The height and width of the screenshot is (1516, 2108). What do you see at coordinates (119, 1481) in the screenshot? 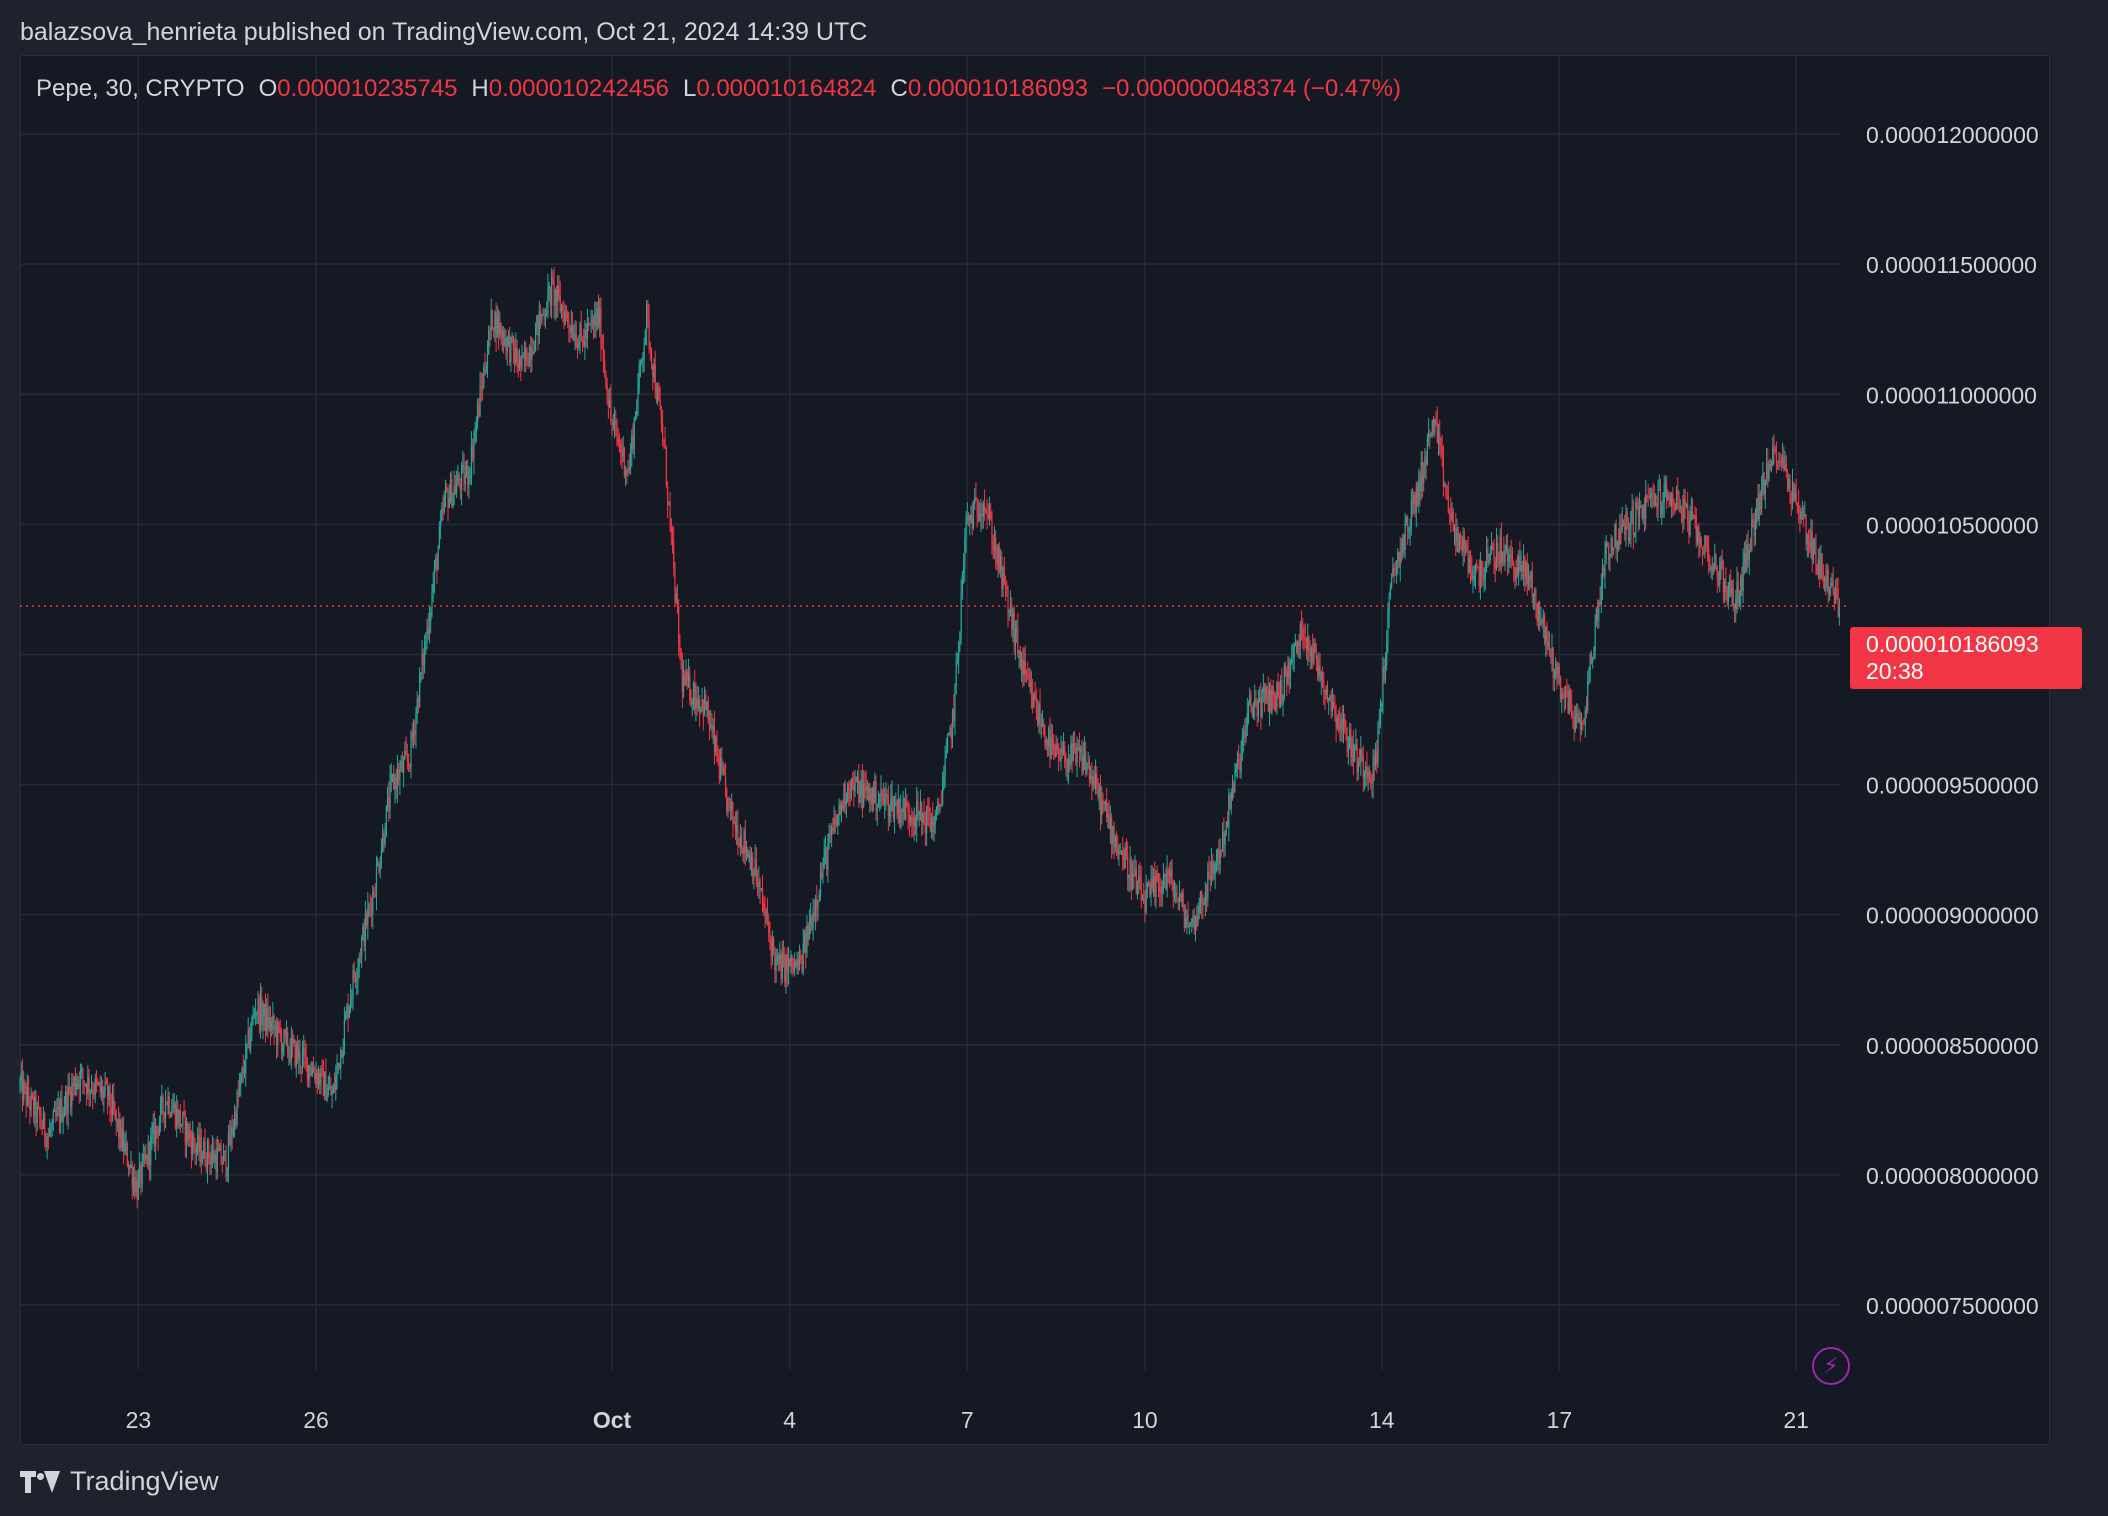
I see `tradingview-logo: TradingView` at bounding box center [119, 1481].